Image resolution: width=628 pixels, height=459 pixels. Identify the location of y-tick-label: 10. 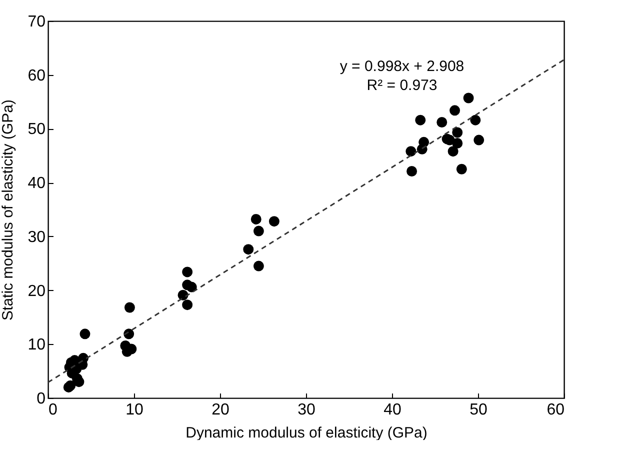
(37, 345).